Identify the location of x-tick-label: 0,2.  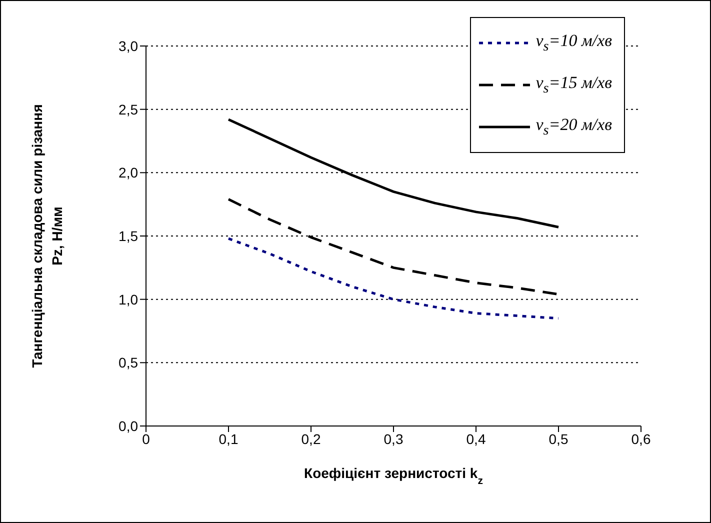
(311, 438).